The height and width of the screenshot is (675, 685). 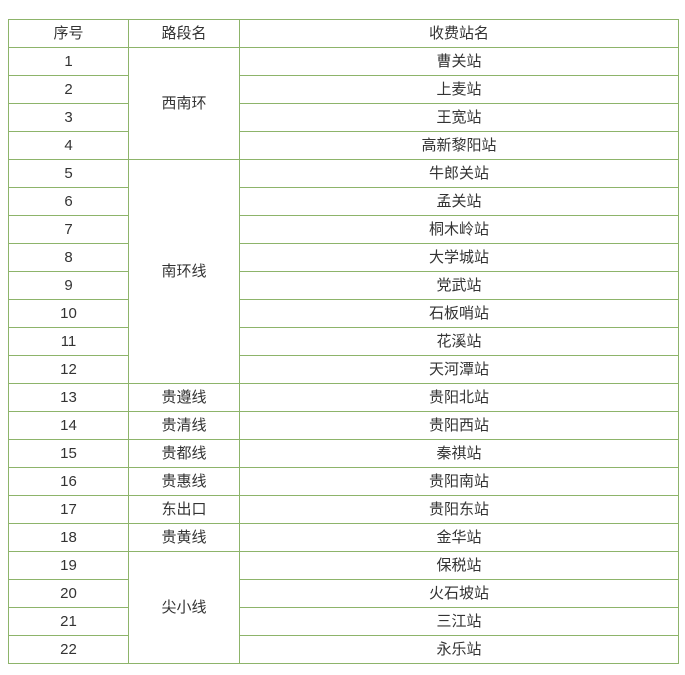 I want to click on segment-cell: 尖小线, so click(x=184, y=607).